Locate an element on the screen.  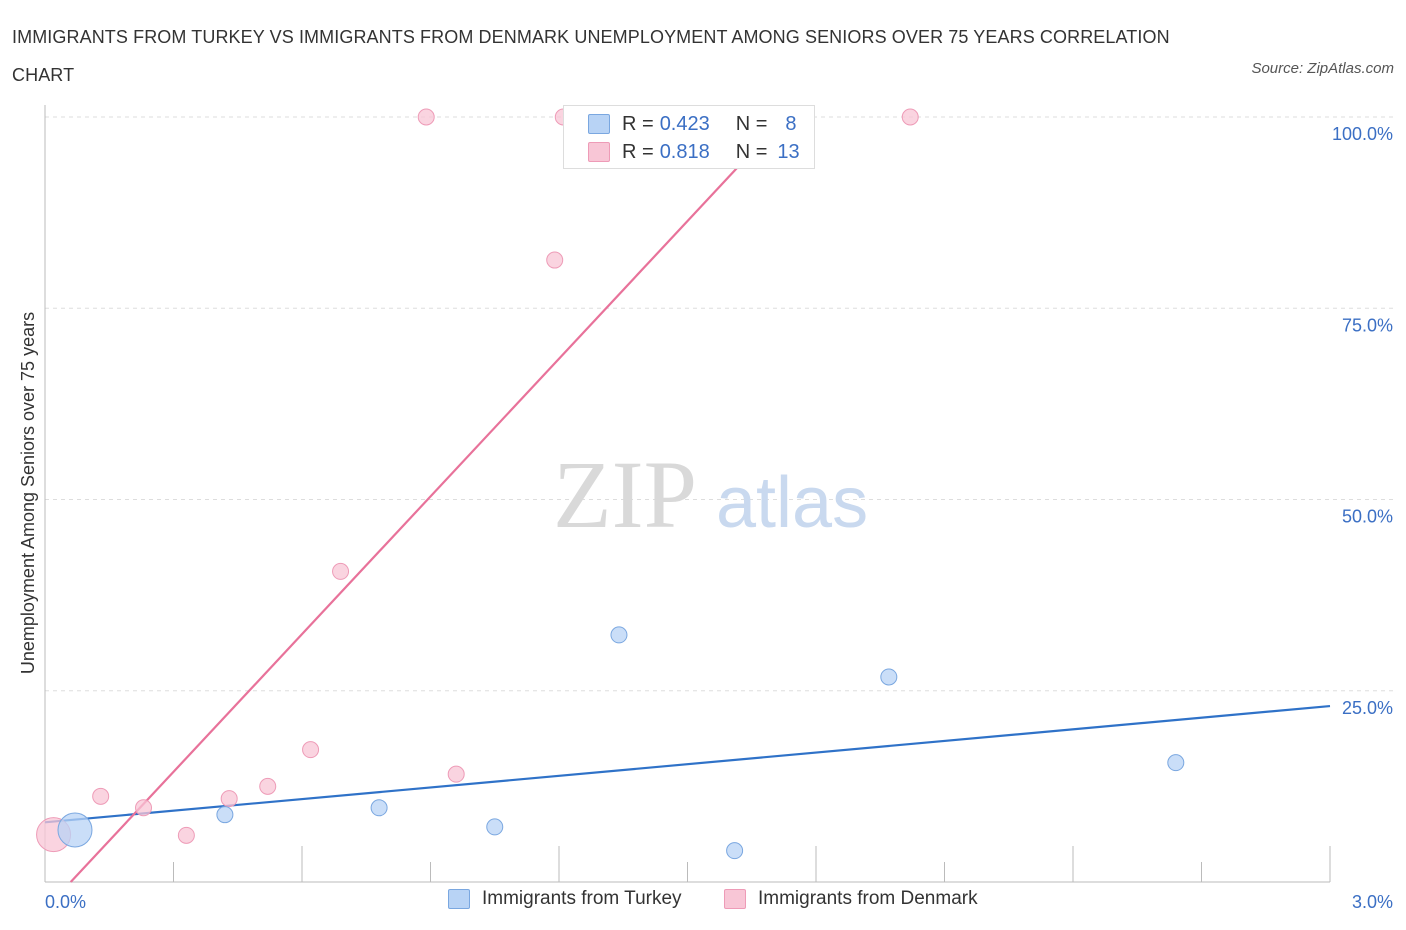
legend-row-turkey: R = 0.423 N = 8 is located at coordinates (692, 124).